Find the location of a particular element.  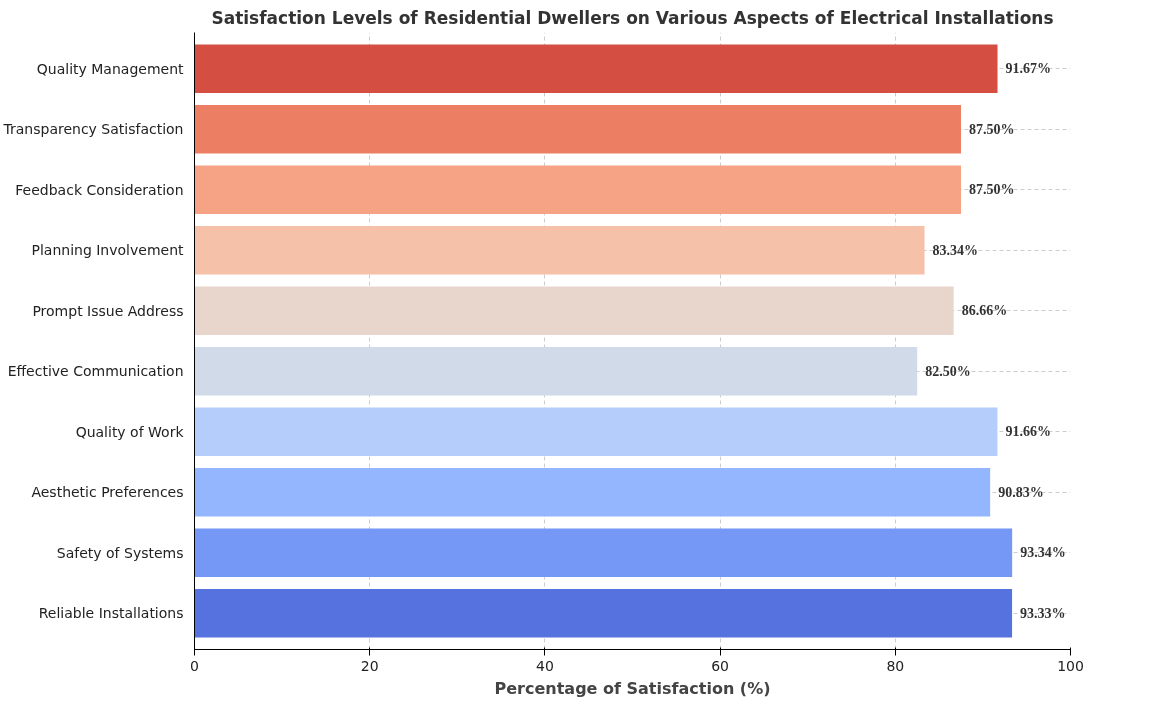

x-tick-label: 80 is located at coordinates (895, 665).